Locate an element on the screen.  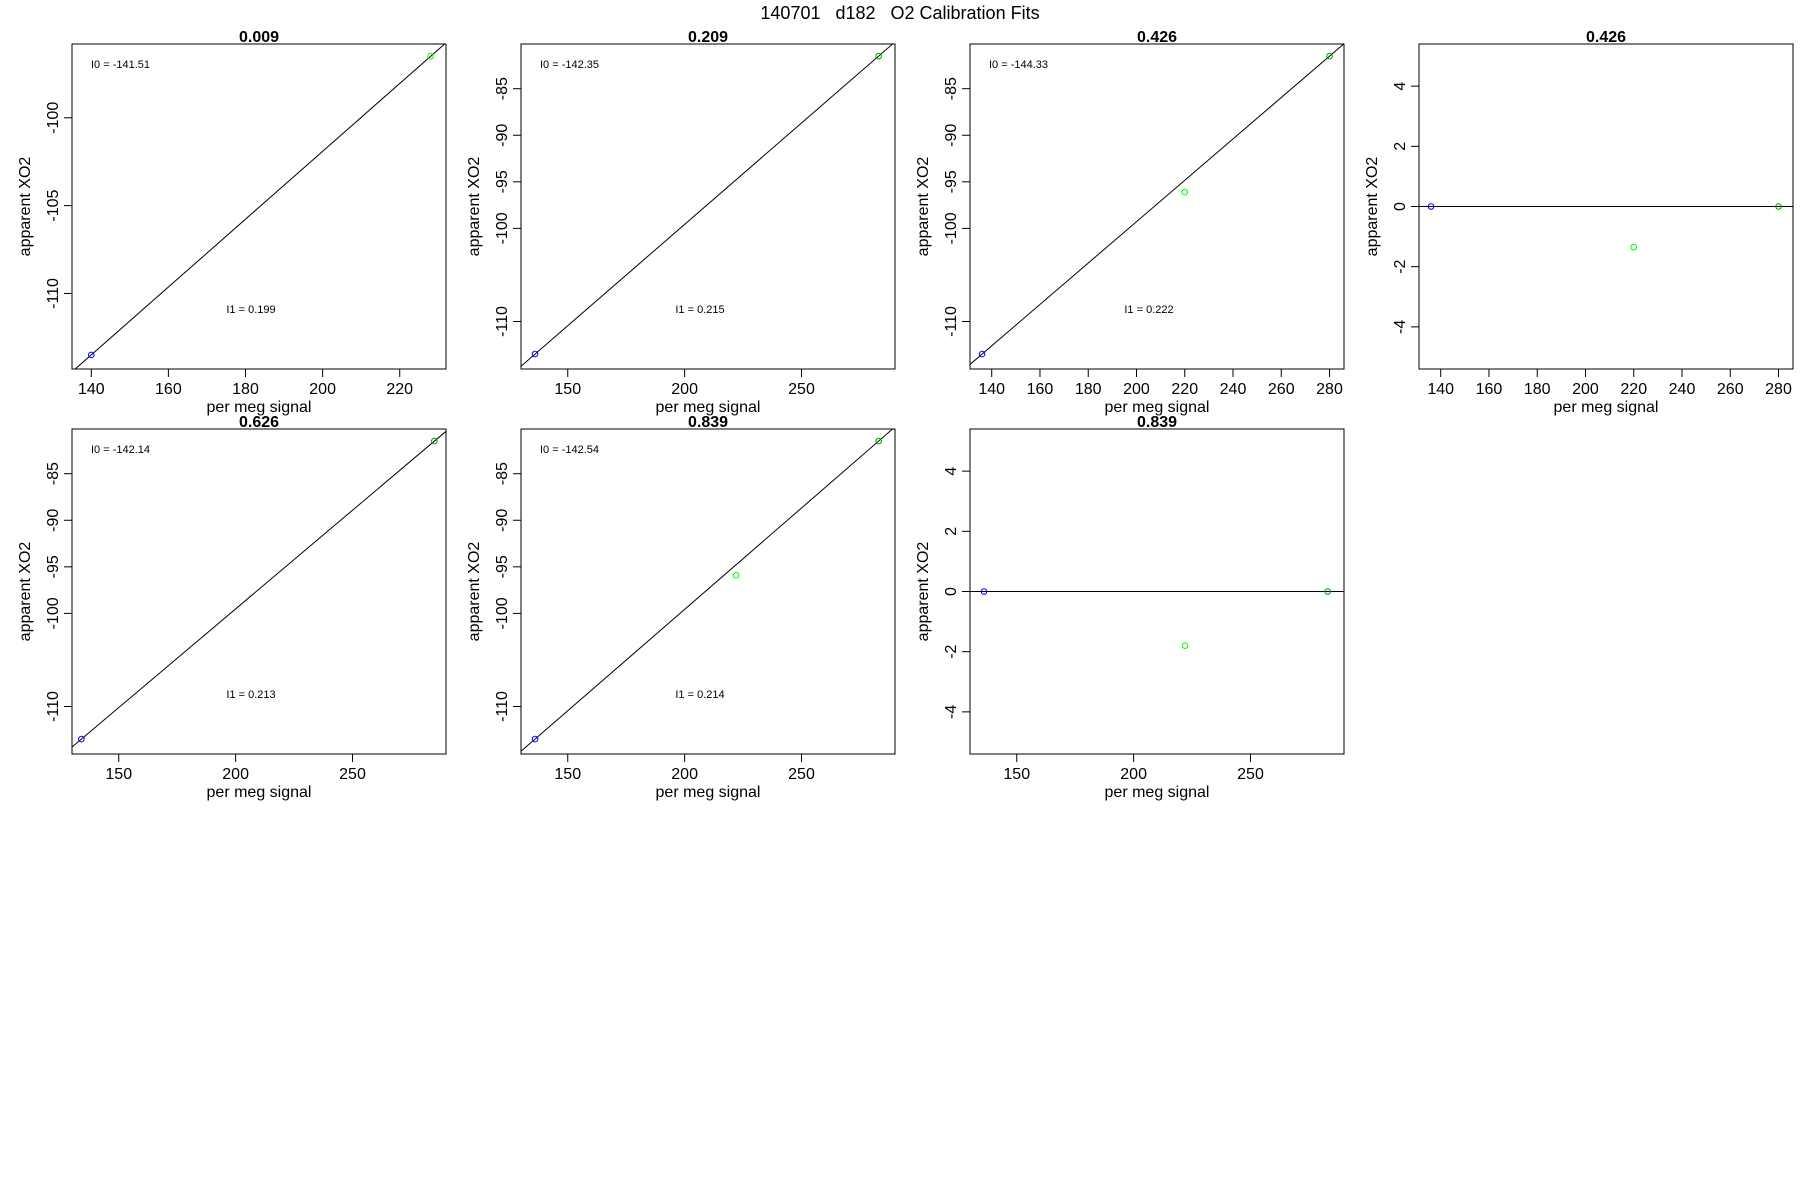
intercept-annotation: I0 = -142.35 is located at coordinates (569, 65).